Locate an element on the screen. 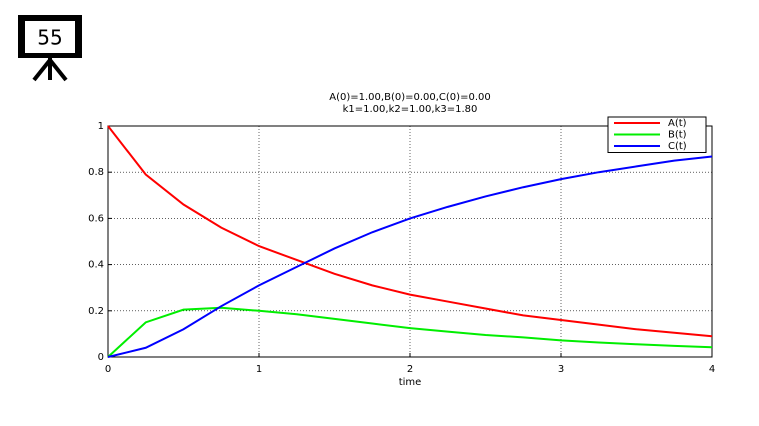 This screenshot has width=759, height=426. y-tick-label: 1 is located at coordinates (101, 126).